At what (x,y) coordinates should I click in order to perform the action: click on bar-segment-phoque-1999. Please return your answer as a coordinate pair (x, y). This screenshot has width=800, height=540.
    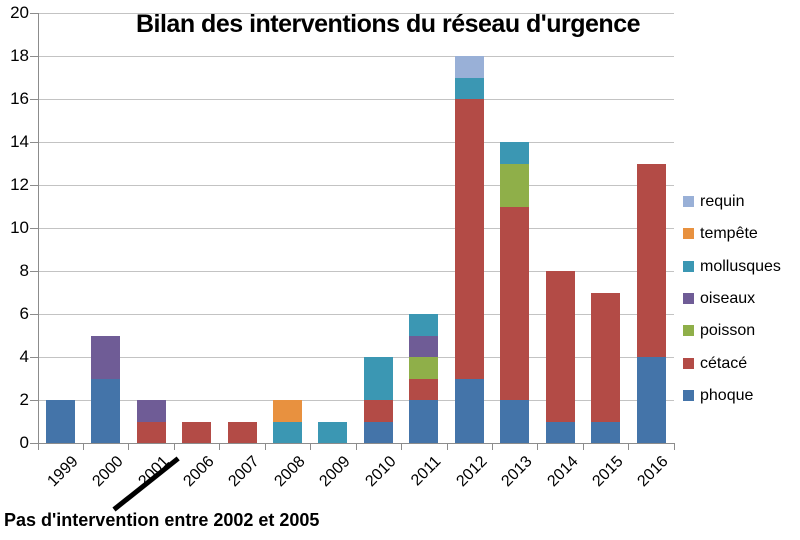
    Looking at the image, I should click on (60, 421).